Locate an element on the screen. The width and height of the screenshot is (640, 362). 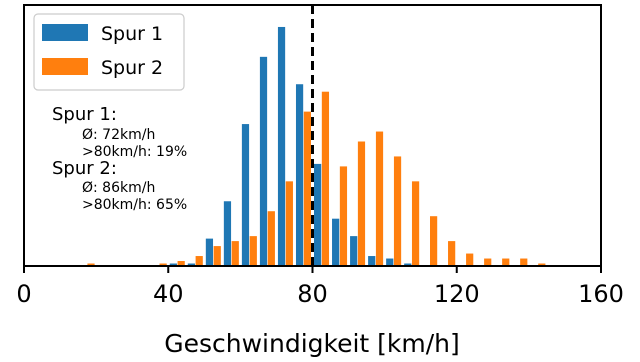
bar-spur-2-42.5 is located at coordinates (181, 263).